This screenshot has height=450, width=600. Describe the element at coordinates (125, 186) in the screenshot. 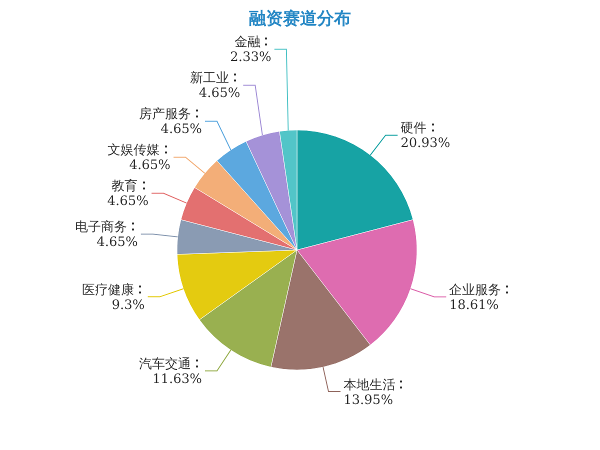

I see `slice-label: 教育` at that location.